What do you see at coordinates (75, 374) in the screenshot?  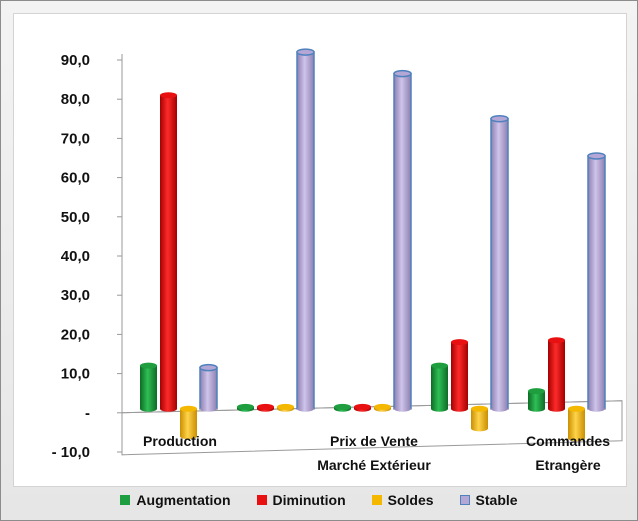 I see `y-tick-label: 10,0` at bounding box center [75, 374].